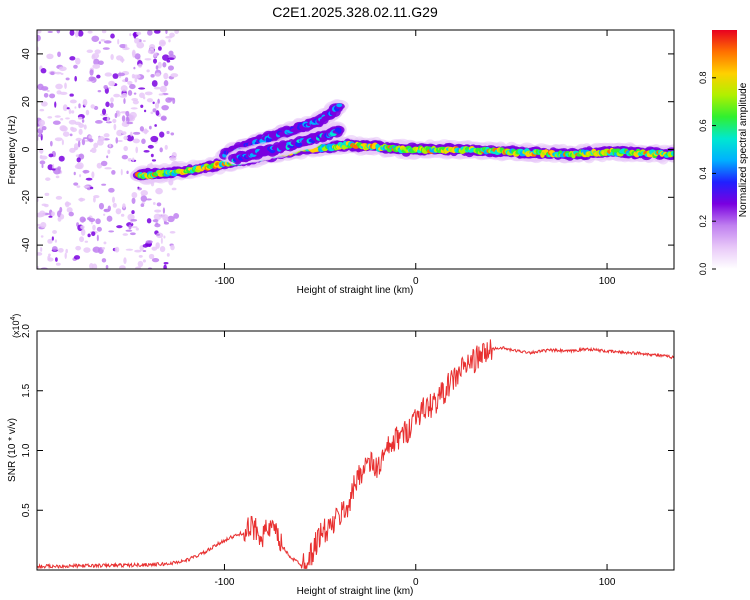  Describe the element at coordinates (339, 131) in the screenshot. I see `middle-branch-mark` at that location.